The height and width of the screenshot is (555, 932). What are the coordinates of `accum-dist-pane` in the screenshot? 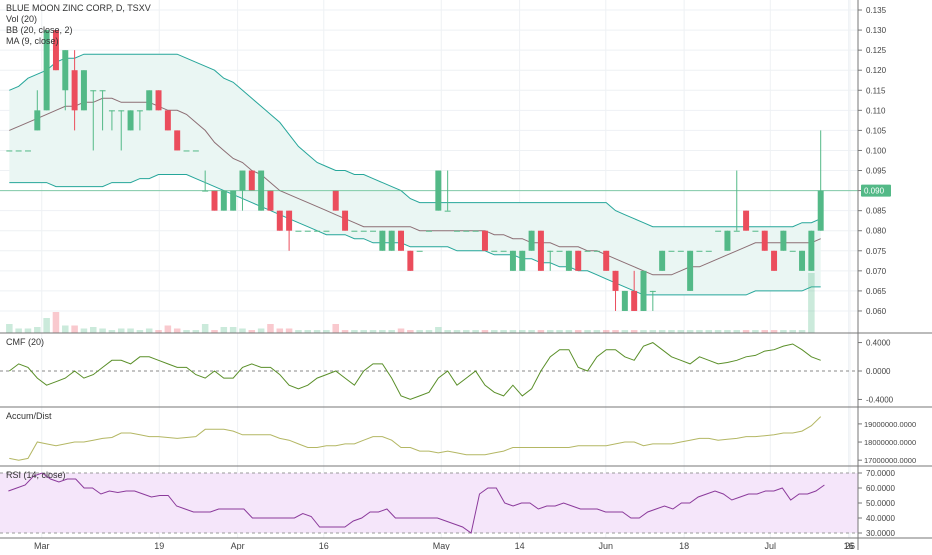 It's located at (415, 438).